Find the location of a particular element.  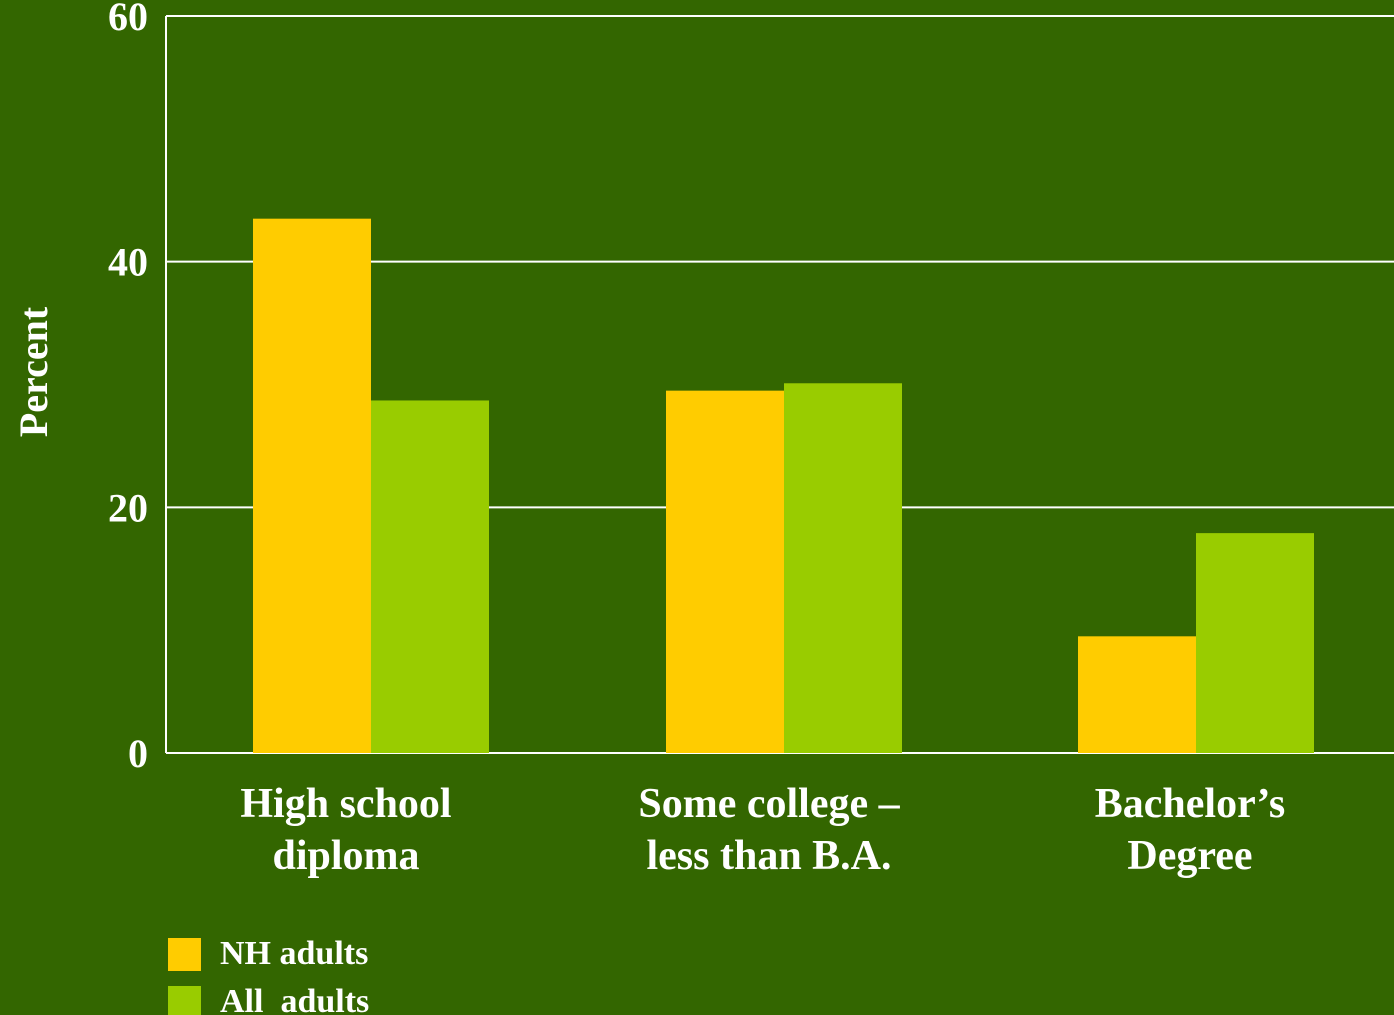

x-category-label: Bachelor’s is located at coordinates (1190, 804).